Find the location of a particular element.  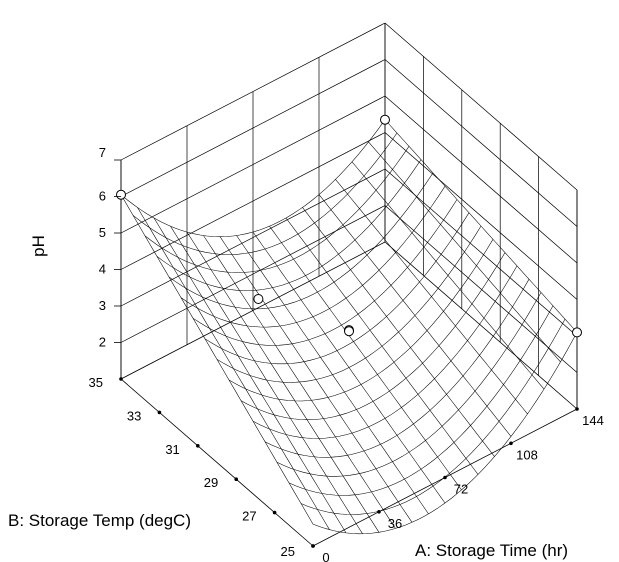

z-tick-label: 6 is located at coordinates (102, 196).